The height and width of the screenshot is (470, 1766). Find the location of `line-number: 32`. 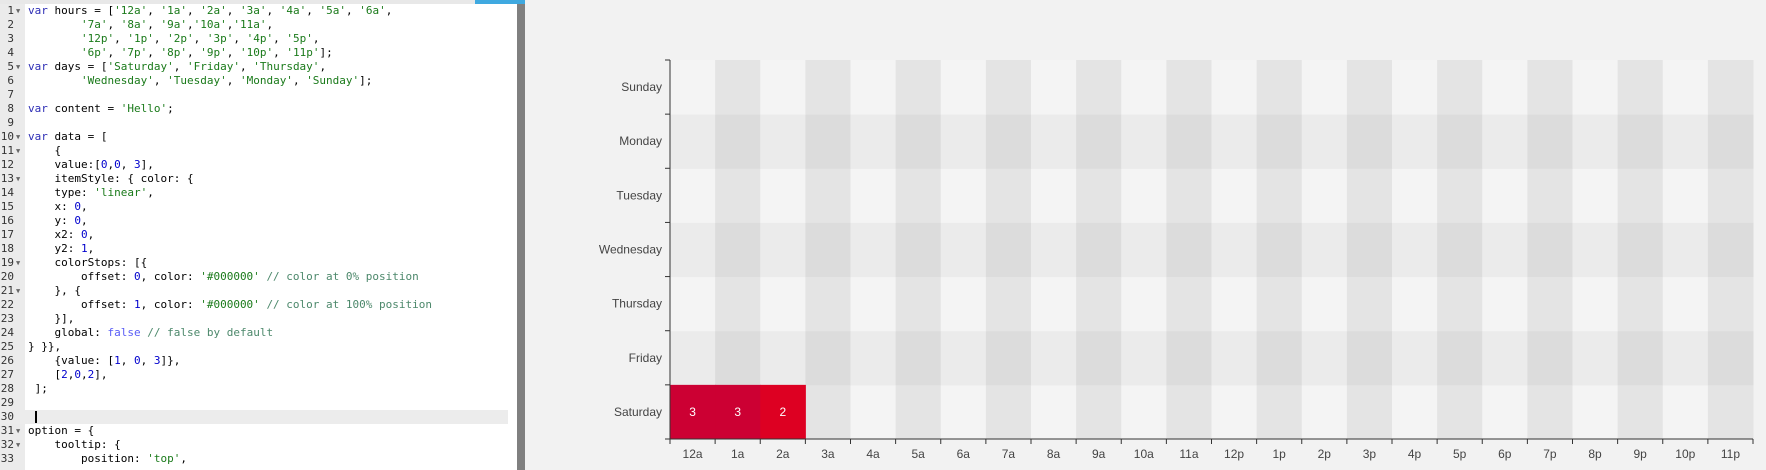

line-number: 32 is located at coordinates (7, 444).